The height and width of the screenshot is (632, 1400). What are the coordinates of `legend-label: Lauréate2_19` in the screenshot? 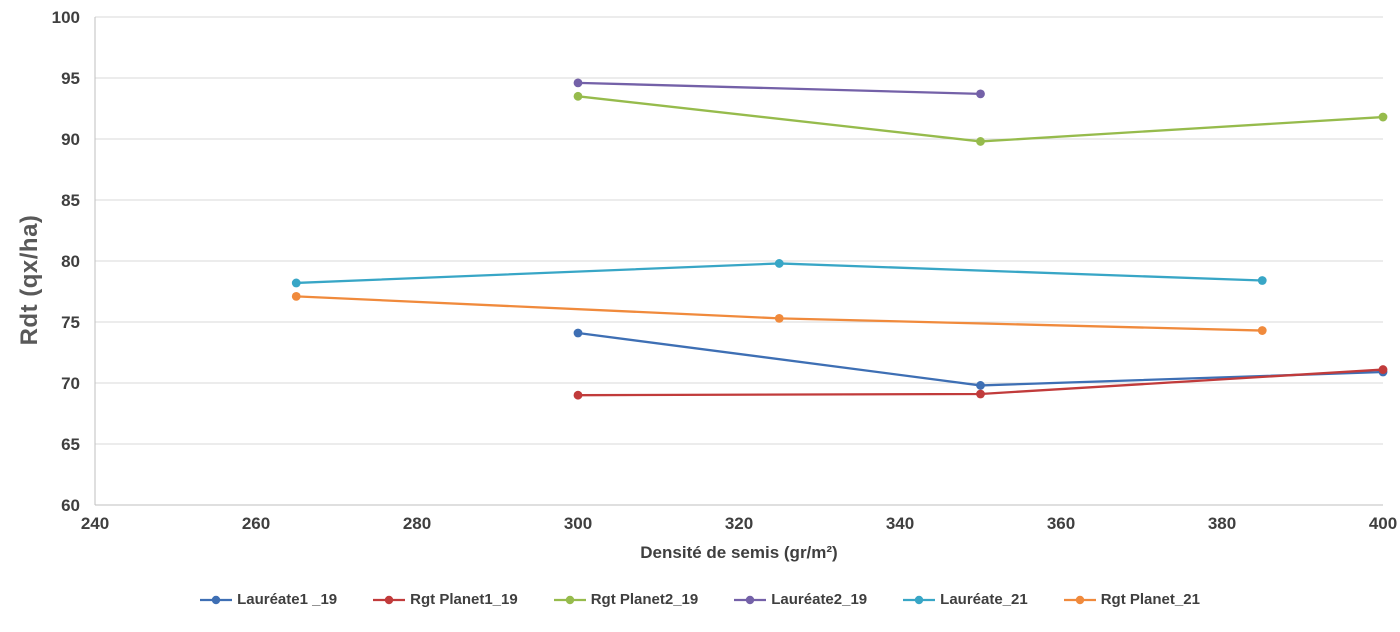 It's located at (819, 599).